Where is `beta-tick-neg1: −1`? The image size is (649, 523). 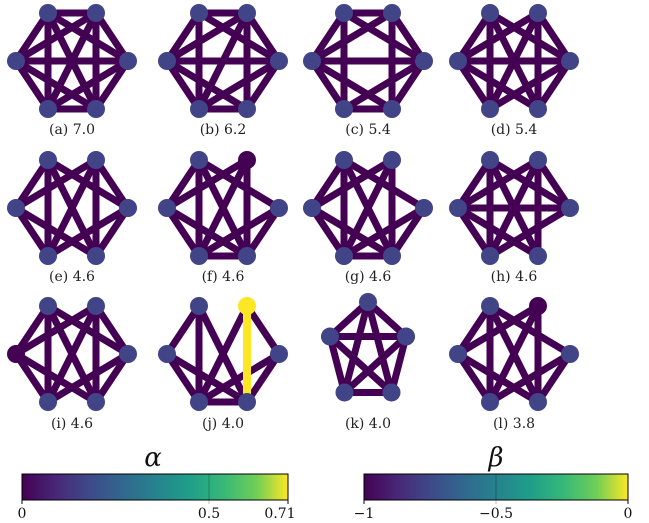 beta-tick-neg1: −1 is located at coordinates (364, 514).